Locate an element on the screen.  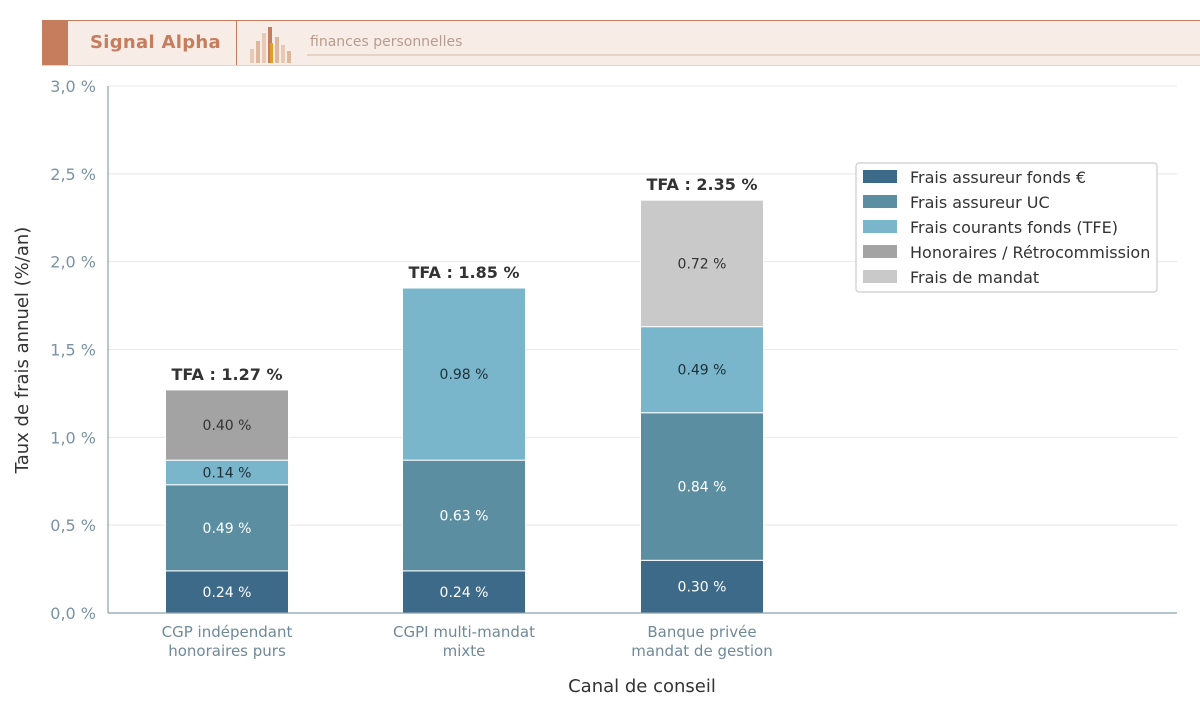
y-axis-label: Taux de frais annuel (%/an) is located at coordinates (22, 351).